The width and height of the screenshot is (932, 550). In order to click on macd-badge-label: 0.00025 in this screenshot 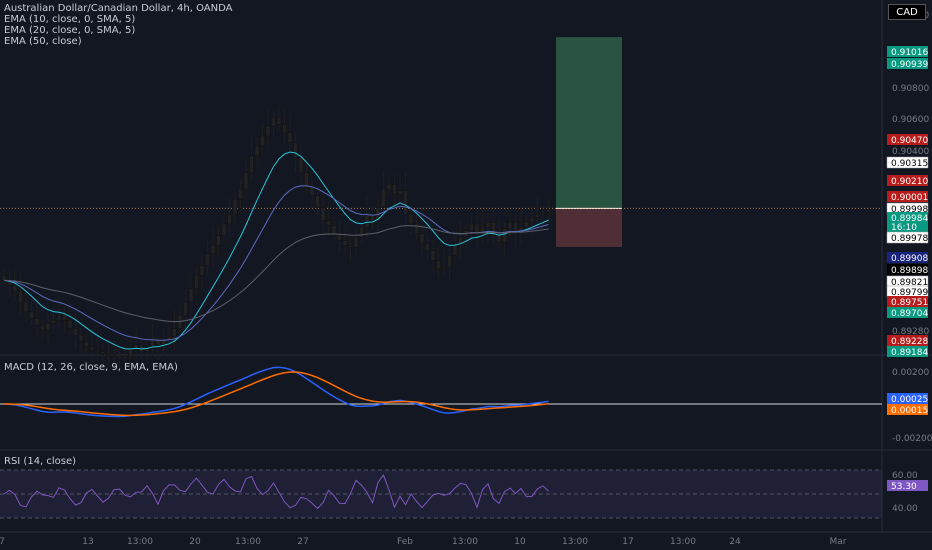, I will do `click(909, 400)`.